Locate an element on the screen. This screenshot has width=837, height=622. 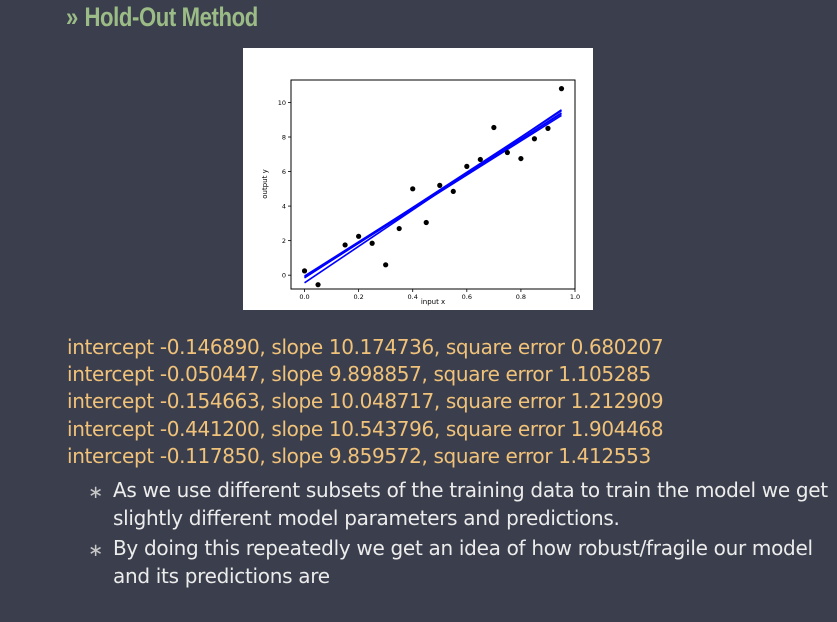
x-tick-label: 0.4 is located at coordinates (413, 297).